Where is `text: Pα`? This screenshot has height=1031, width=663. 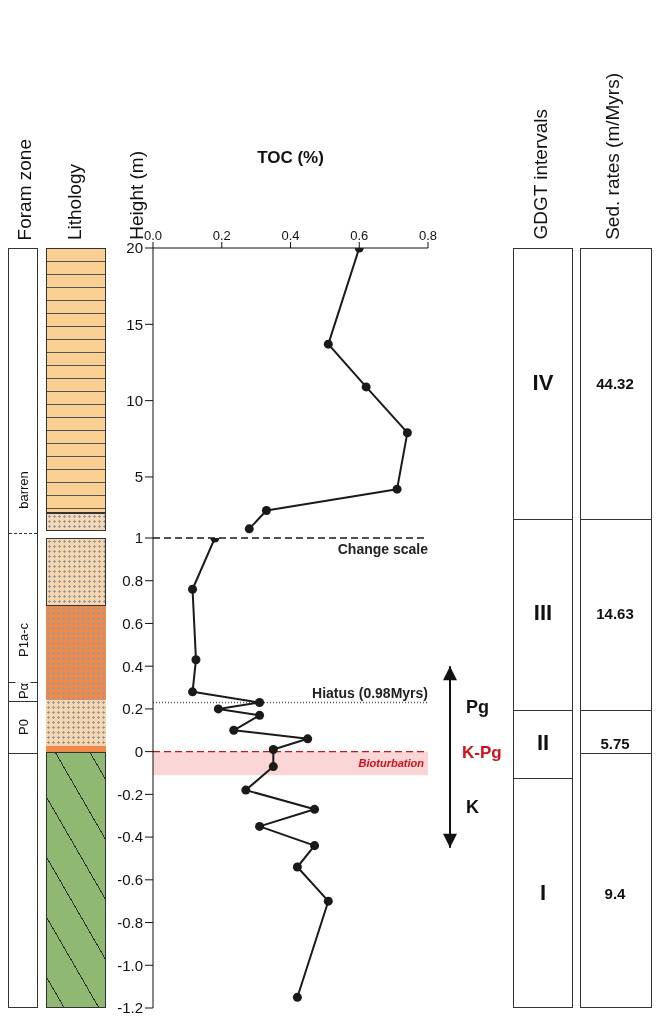 text: Pα is located at coordinates (23, 691).